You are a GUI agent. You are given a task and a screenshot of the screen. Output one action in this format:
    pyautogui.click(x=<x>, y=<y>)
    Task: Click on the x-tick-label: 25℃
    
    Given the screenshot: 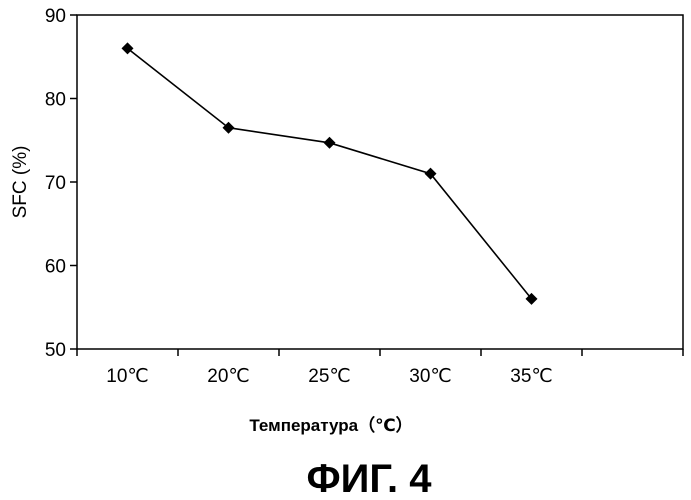 What is the action you would take?
    pyautogui.click(x=329, y=376)
    